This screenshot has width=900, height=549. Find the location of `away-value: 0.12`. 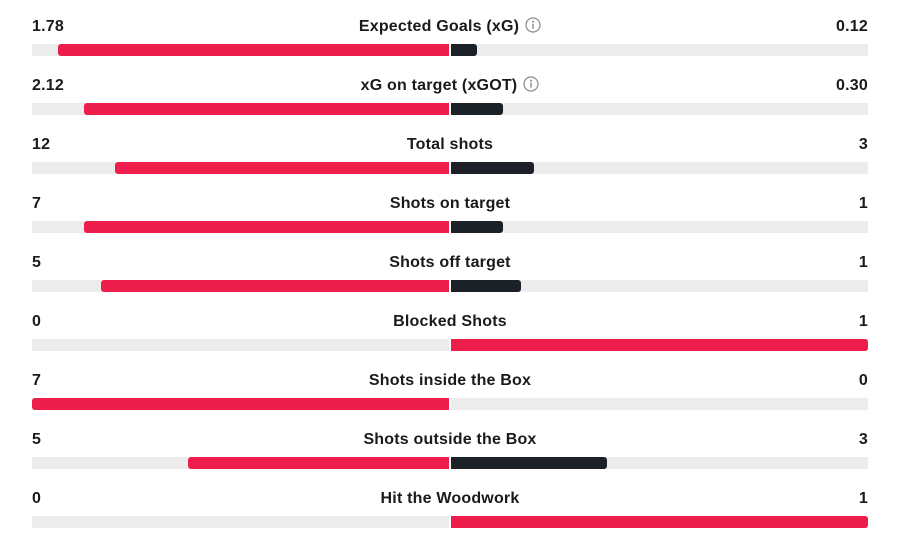

away-value: 0.12 is located at coordinates (852, 26).